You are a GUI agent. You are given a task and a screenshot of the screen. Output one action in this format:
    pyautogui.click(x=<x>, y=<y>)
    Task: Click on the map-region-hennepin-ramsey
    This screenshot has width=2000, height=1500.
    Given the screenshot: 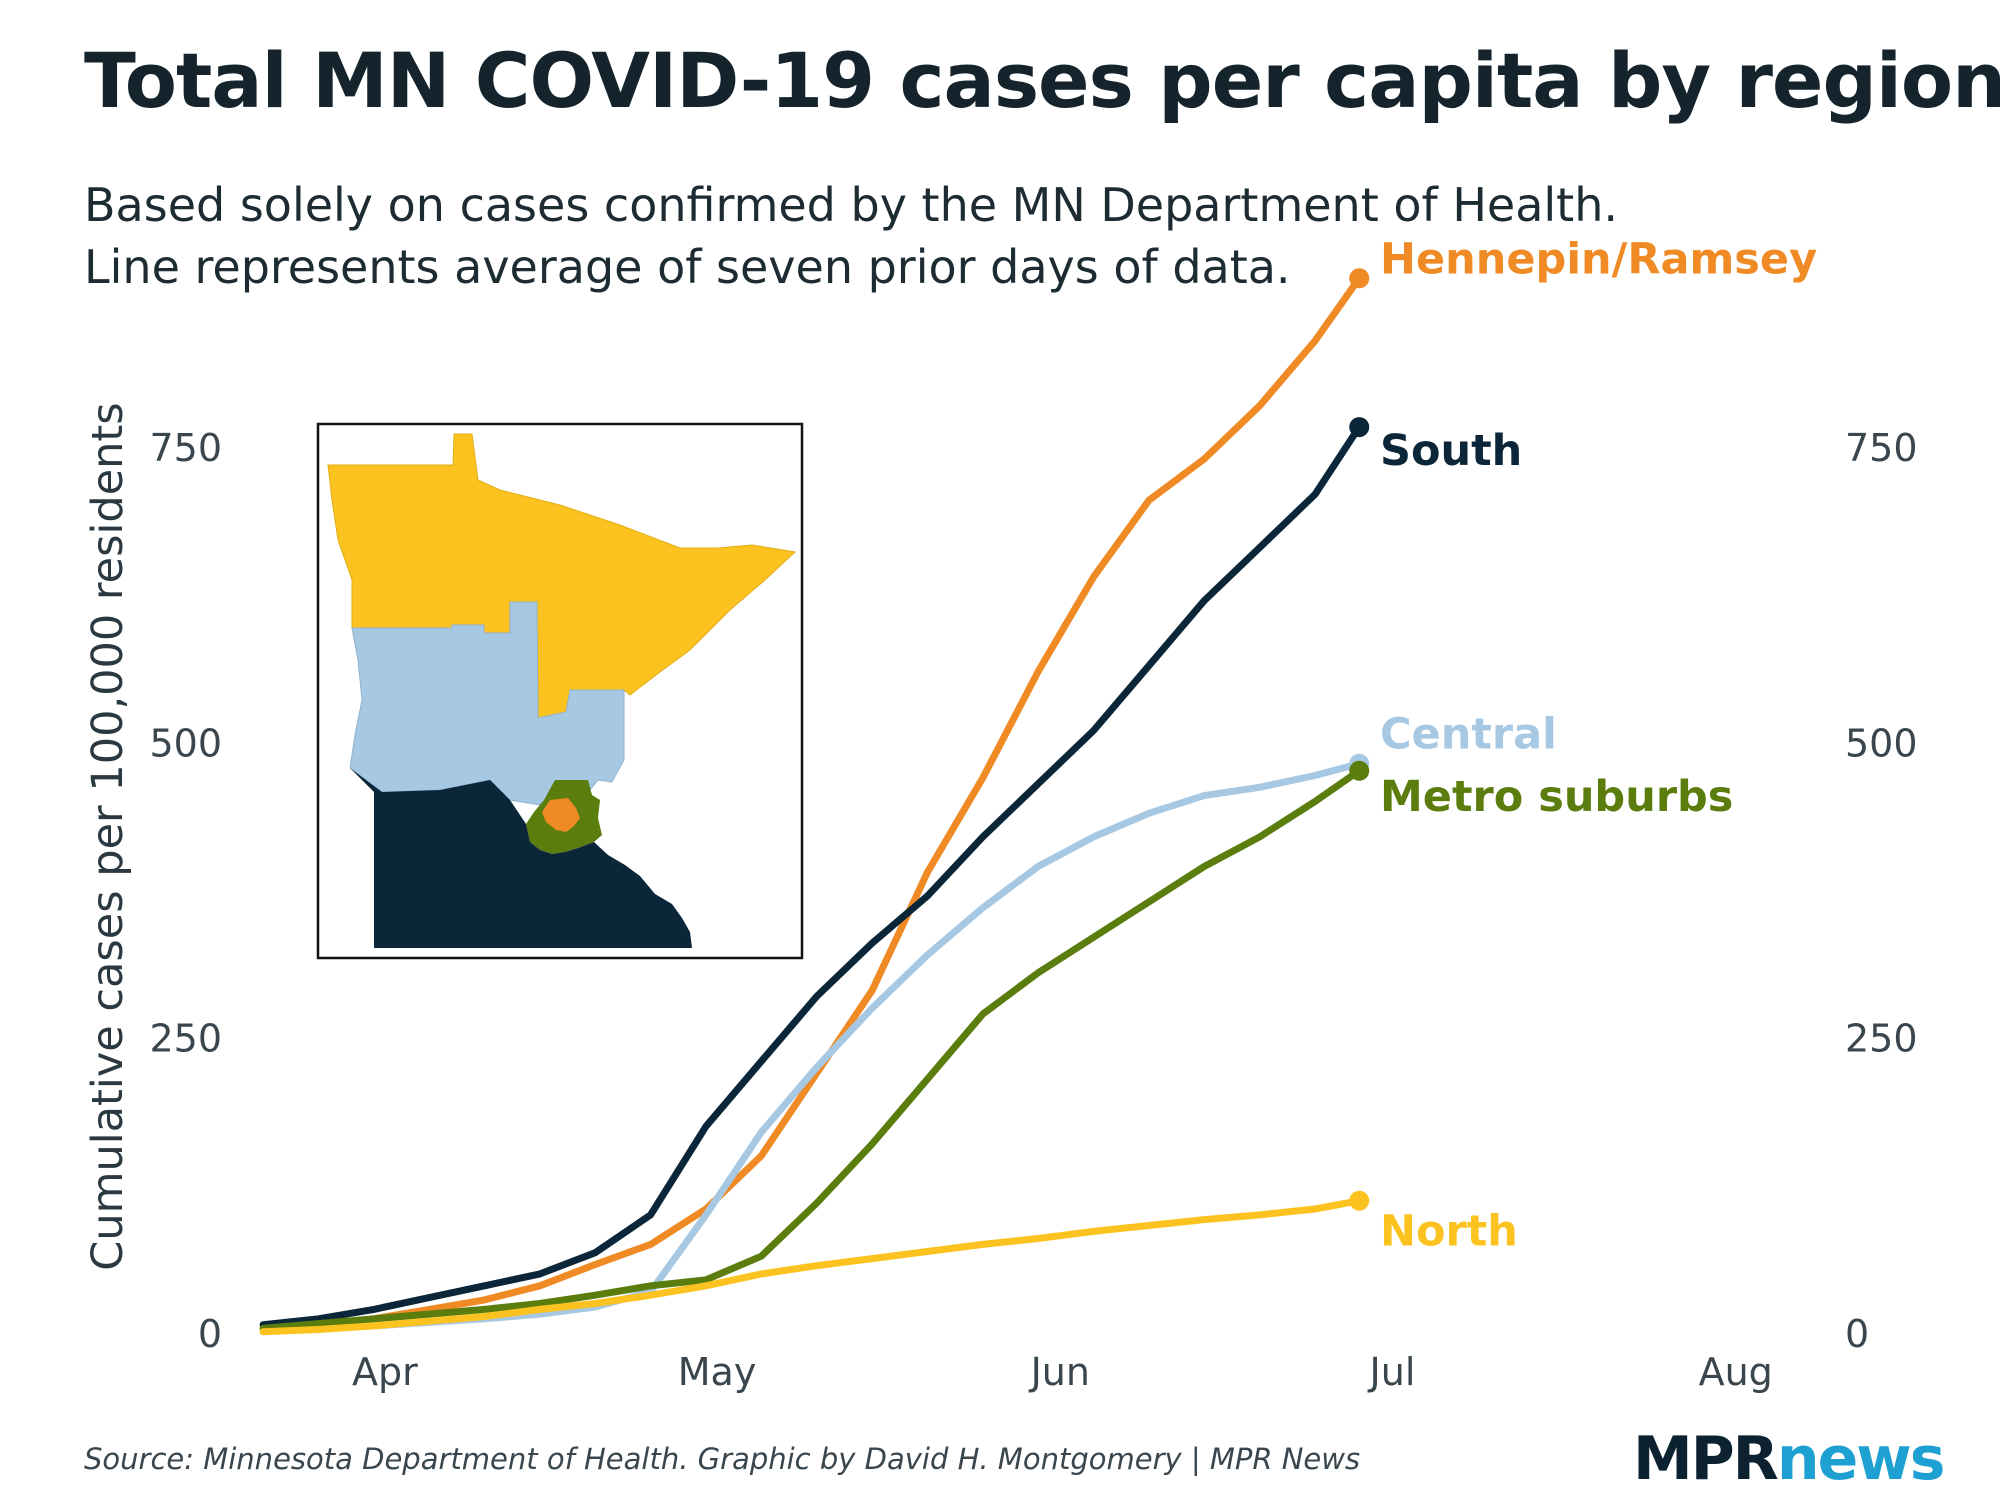 What is the action you would take?
    pyautogui.click(x=561, y=815)
    